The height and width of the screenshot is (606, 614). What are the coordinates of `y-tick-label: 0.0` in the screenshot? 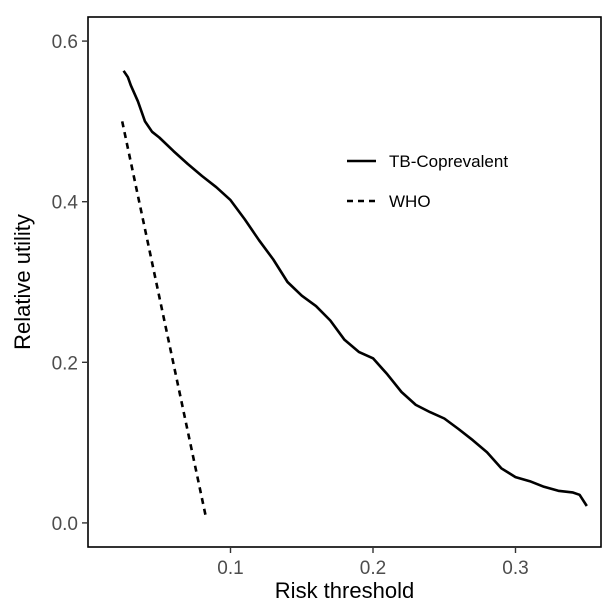 It's located at (65, 524).